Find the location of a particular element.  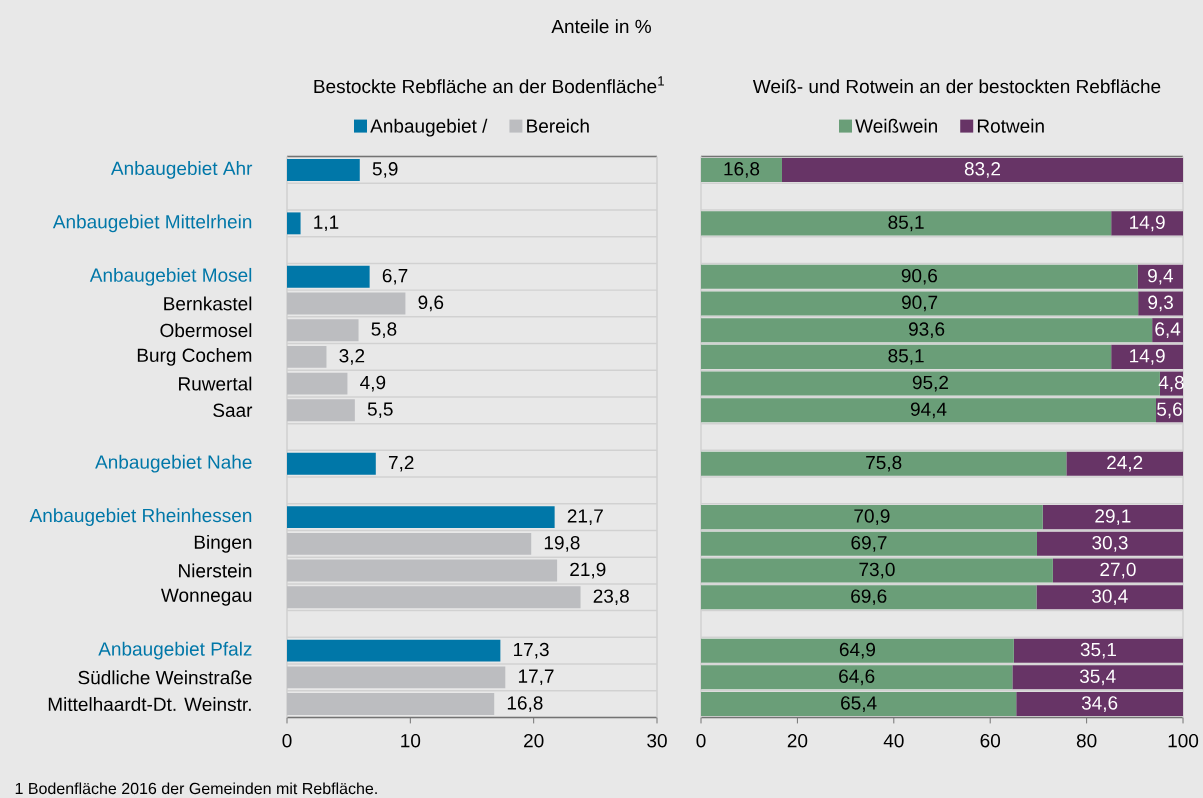

data-label: 21,7 is located at coordinates (585, 517).